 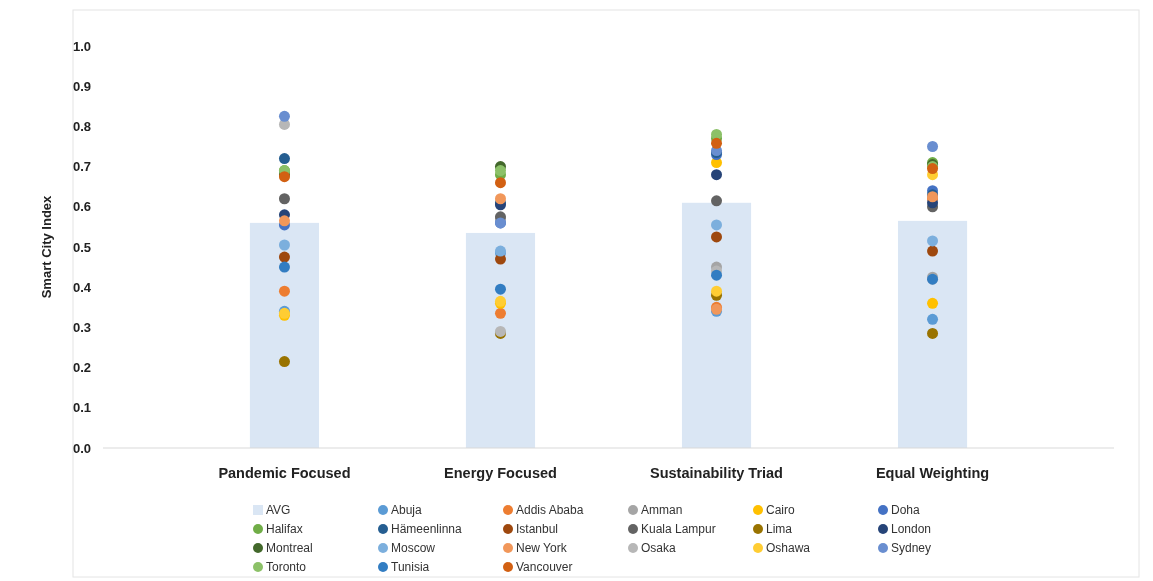 What do you see at coordinates (500, 473) in the screenshot?
I see `x-tick-label: Energy Focused` at bounding box center [500, 473].